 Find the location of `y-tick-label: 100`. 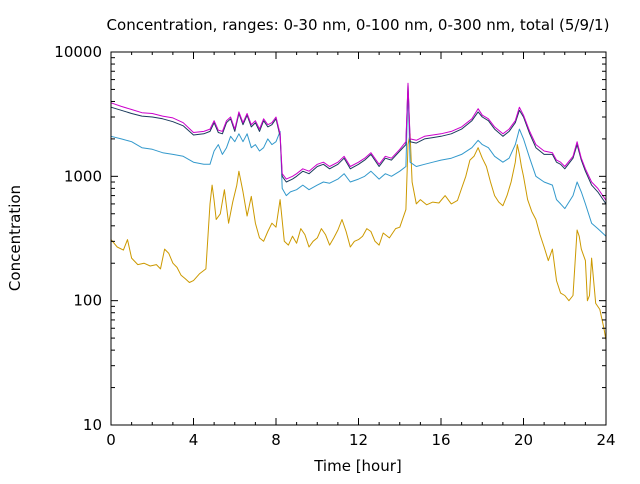

y-tick-label: 100 is located at coordinates (87, 301).